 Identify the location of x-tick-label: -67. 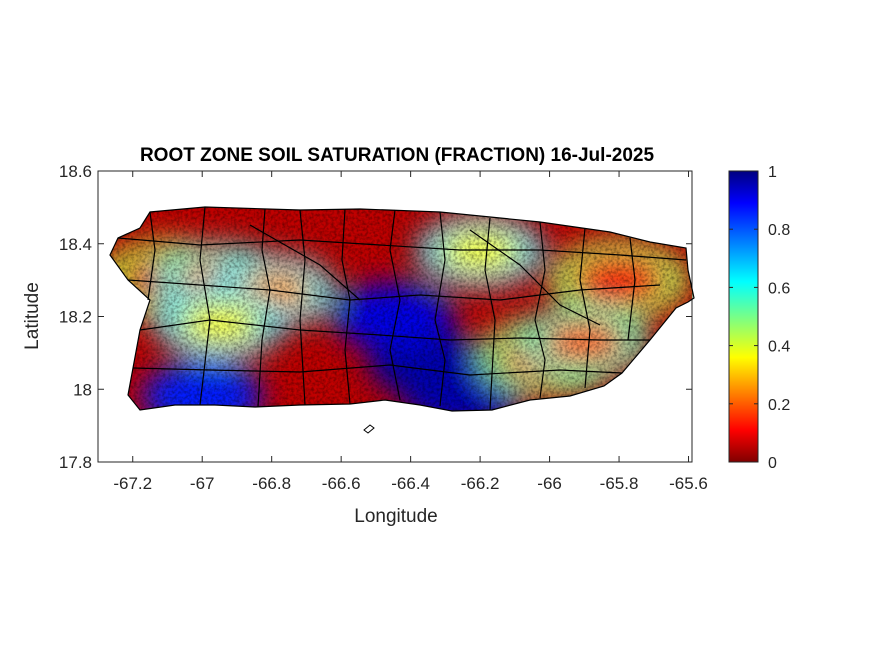
(202, 483).